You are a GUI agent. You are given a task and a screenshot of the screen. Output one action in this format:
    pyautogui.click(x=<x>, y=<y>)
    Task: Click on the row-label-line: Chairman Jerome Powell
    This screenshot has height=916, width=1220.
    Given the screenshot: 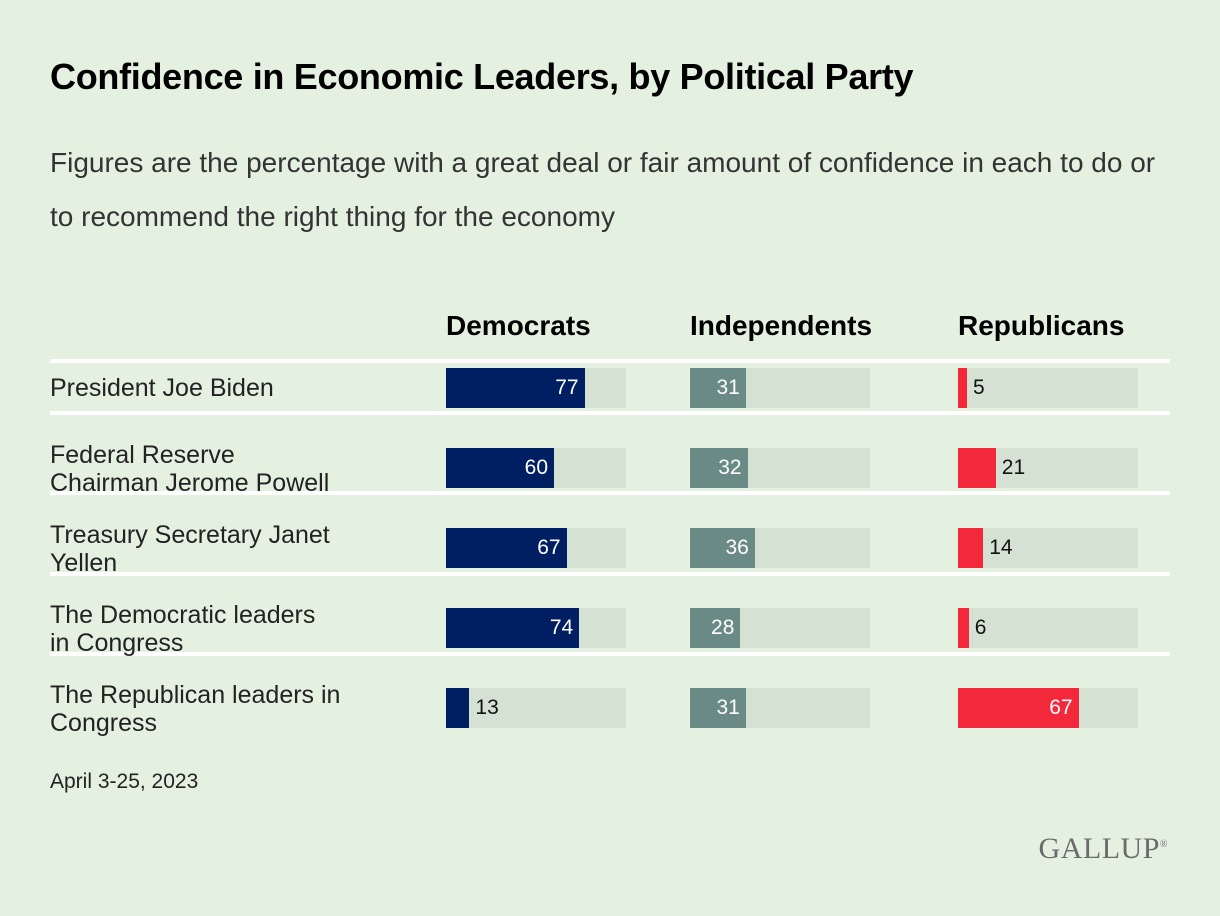 What is the action you would take?
    pyautogui.click(x=190, y=483)
    